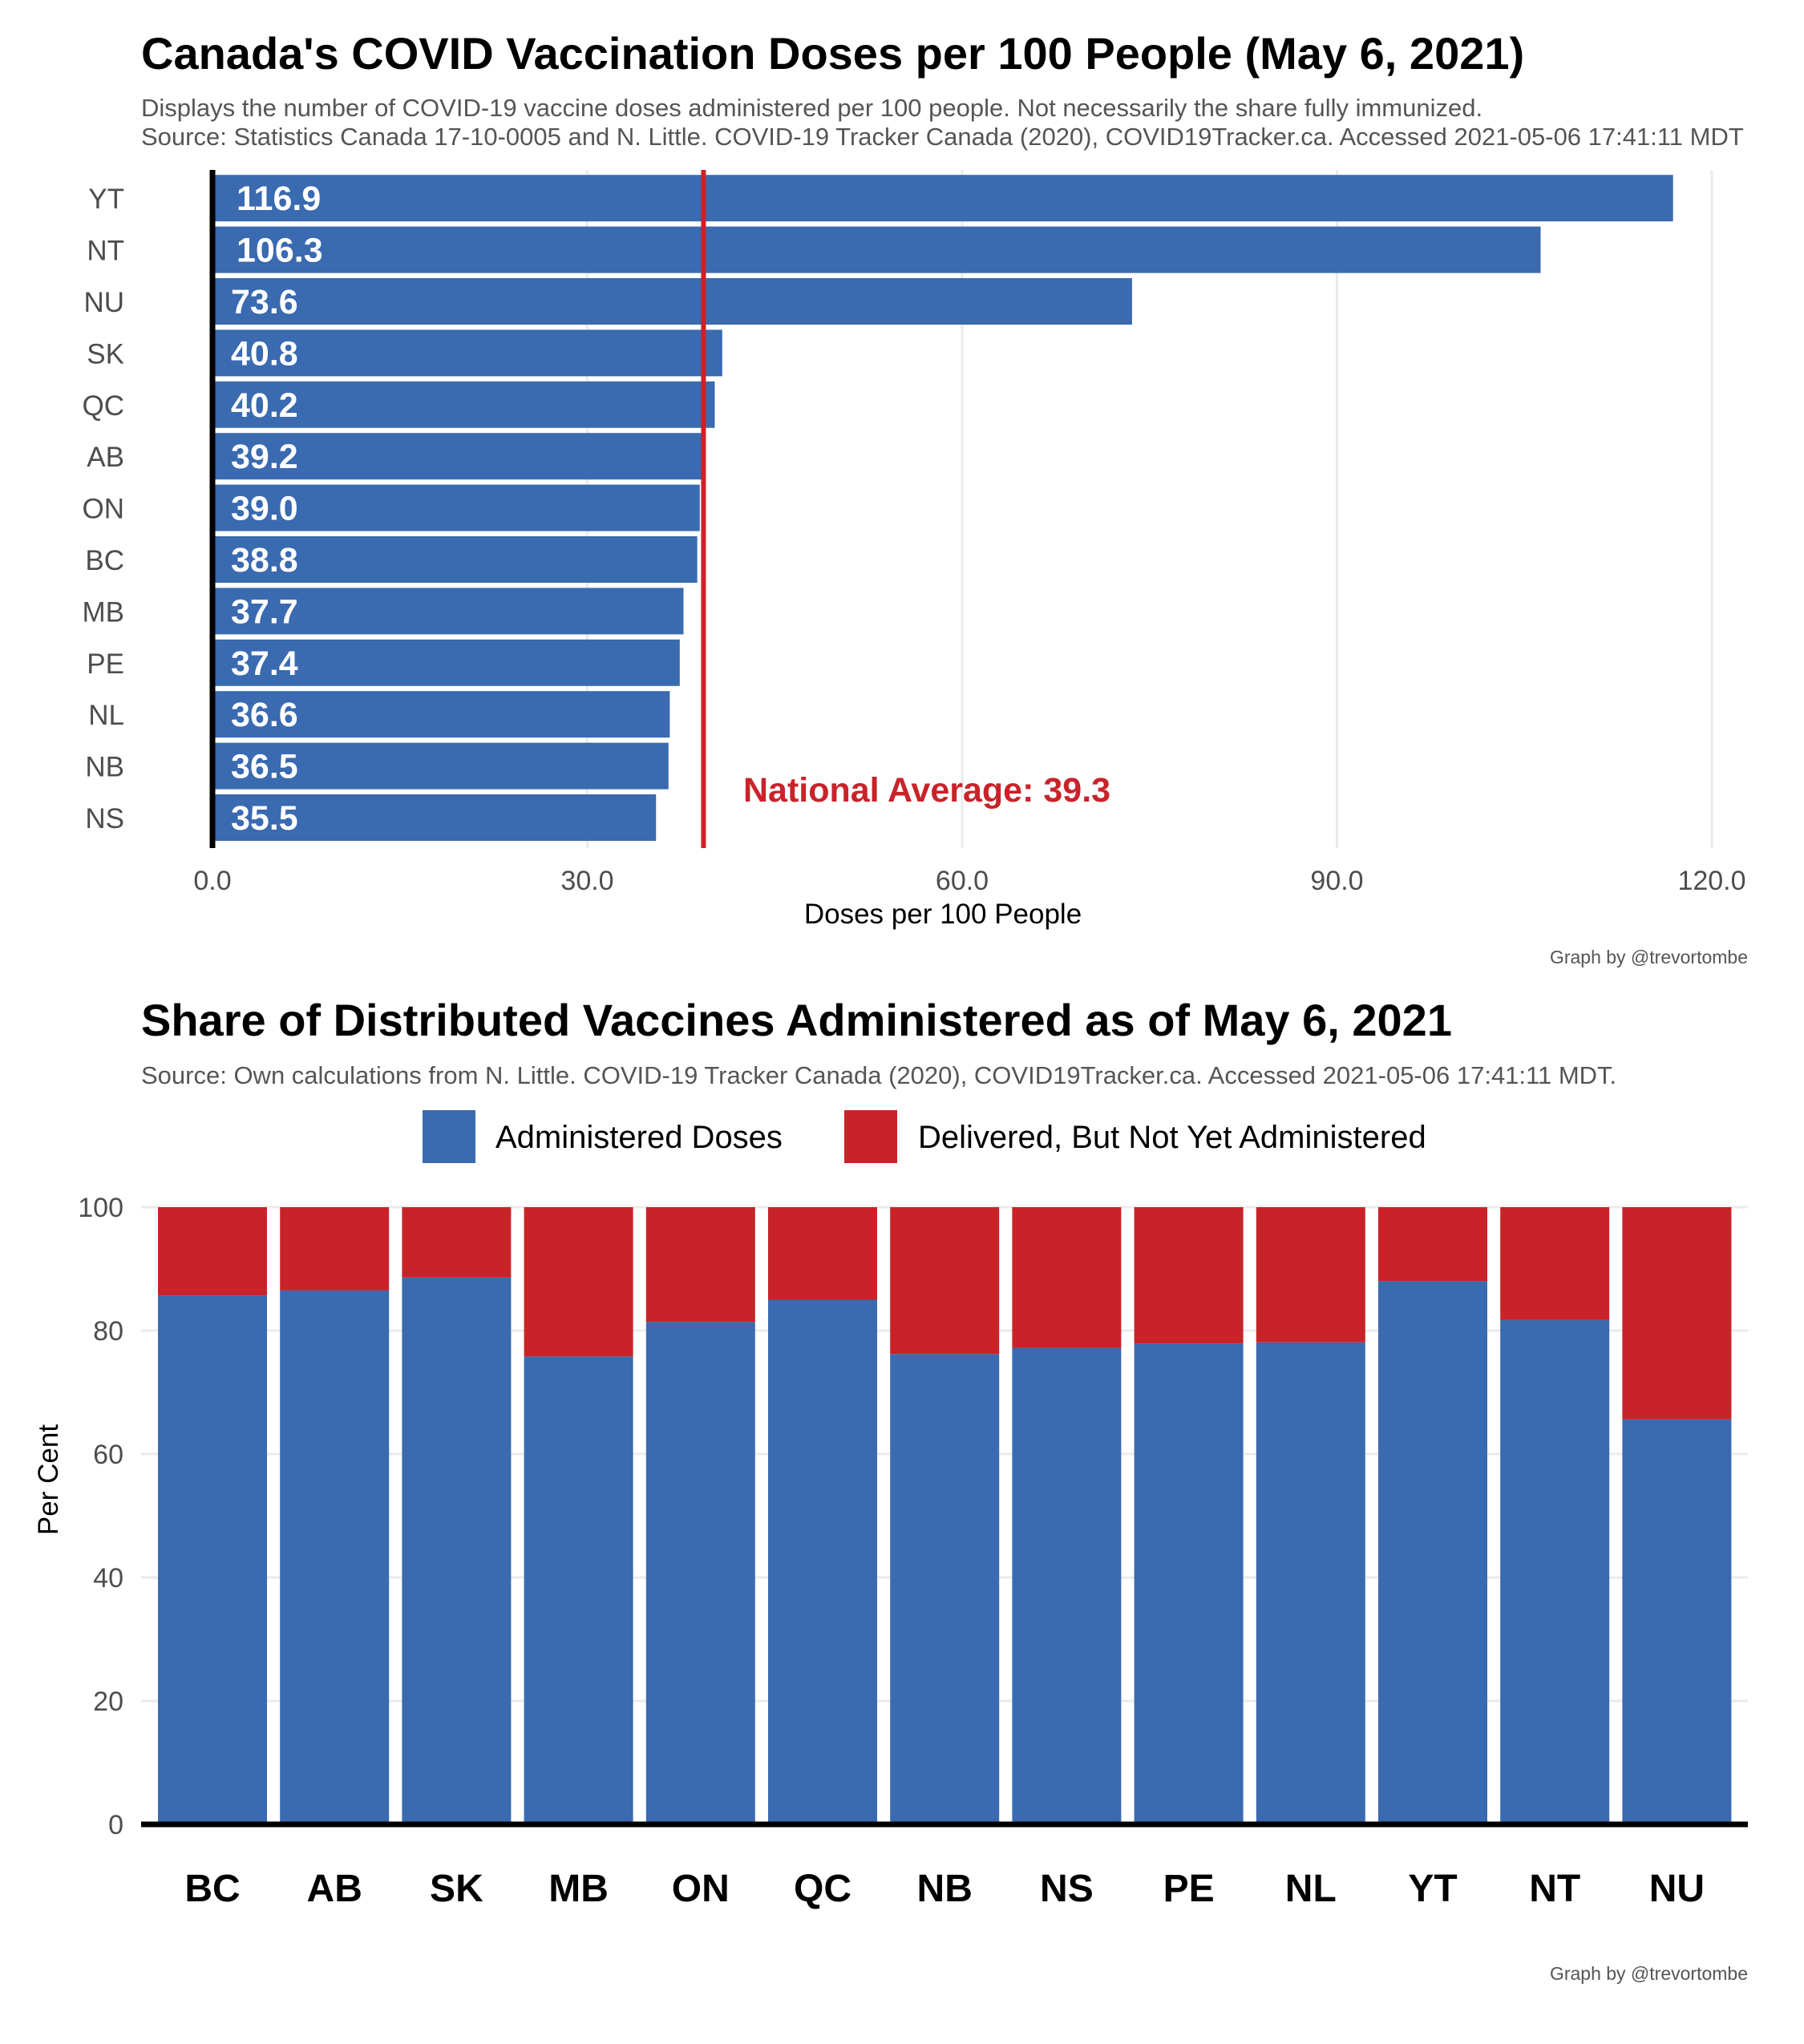 This screenshot has height=2044, width=1804. I want to click on chart1-category-label: NT, so click(106, 251).